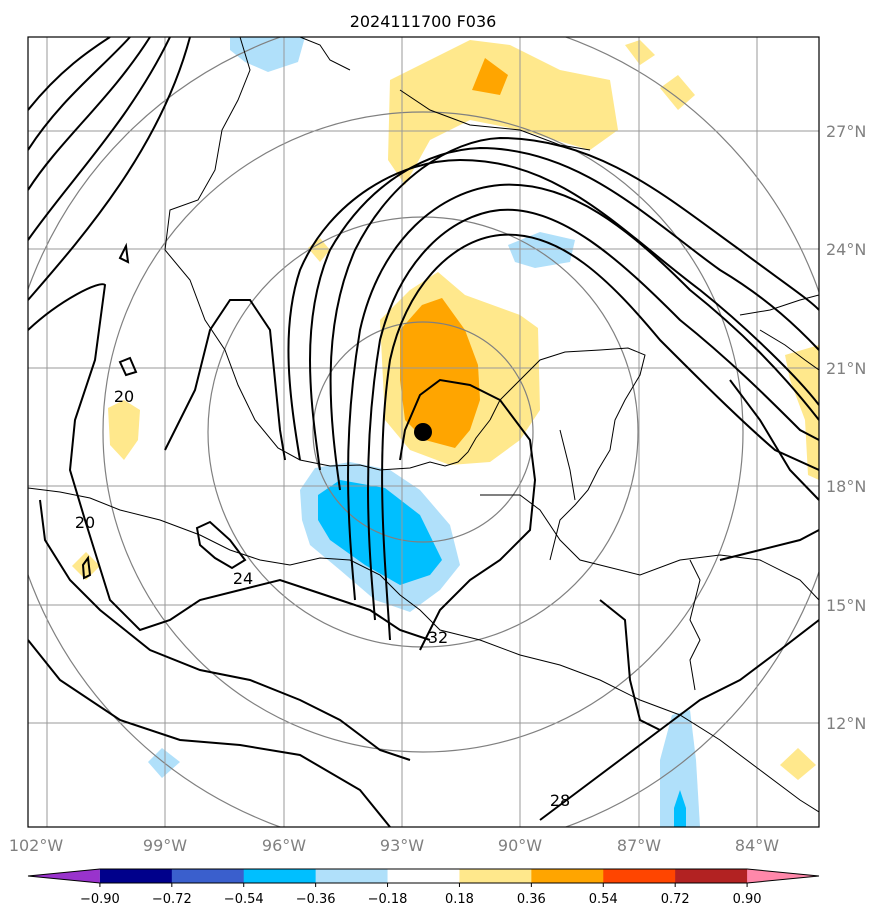 The width and height of the screenshot is (889, 924). Describe the element at coordinates (747, 899) in the screenshot. I see `colorbar-label: 0.90` at that location.